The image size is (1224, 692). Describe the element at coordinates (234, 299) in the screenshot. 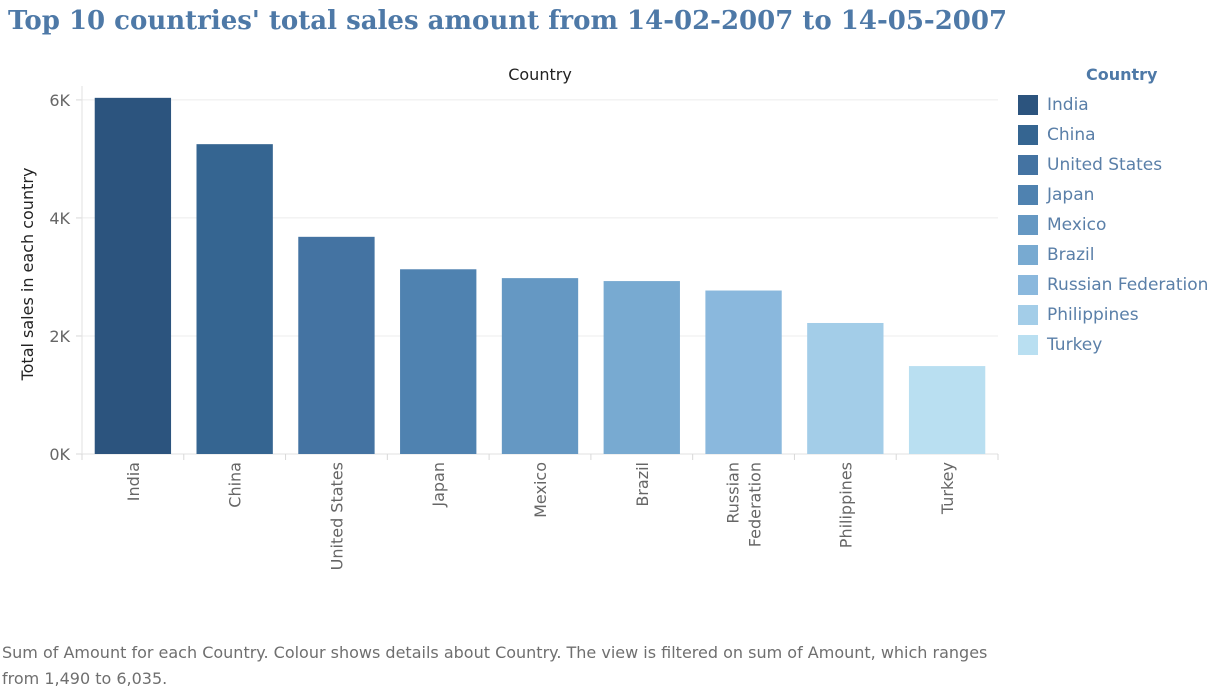

I see `bar-china` at that location.